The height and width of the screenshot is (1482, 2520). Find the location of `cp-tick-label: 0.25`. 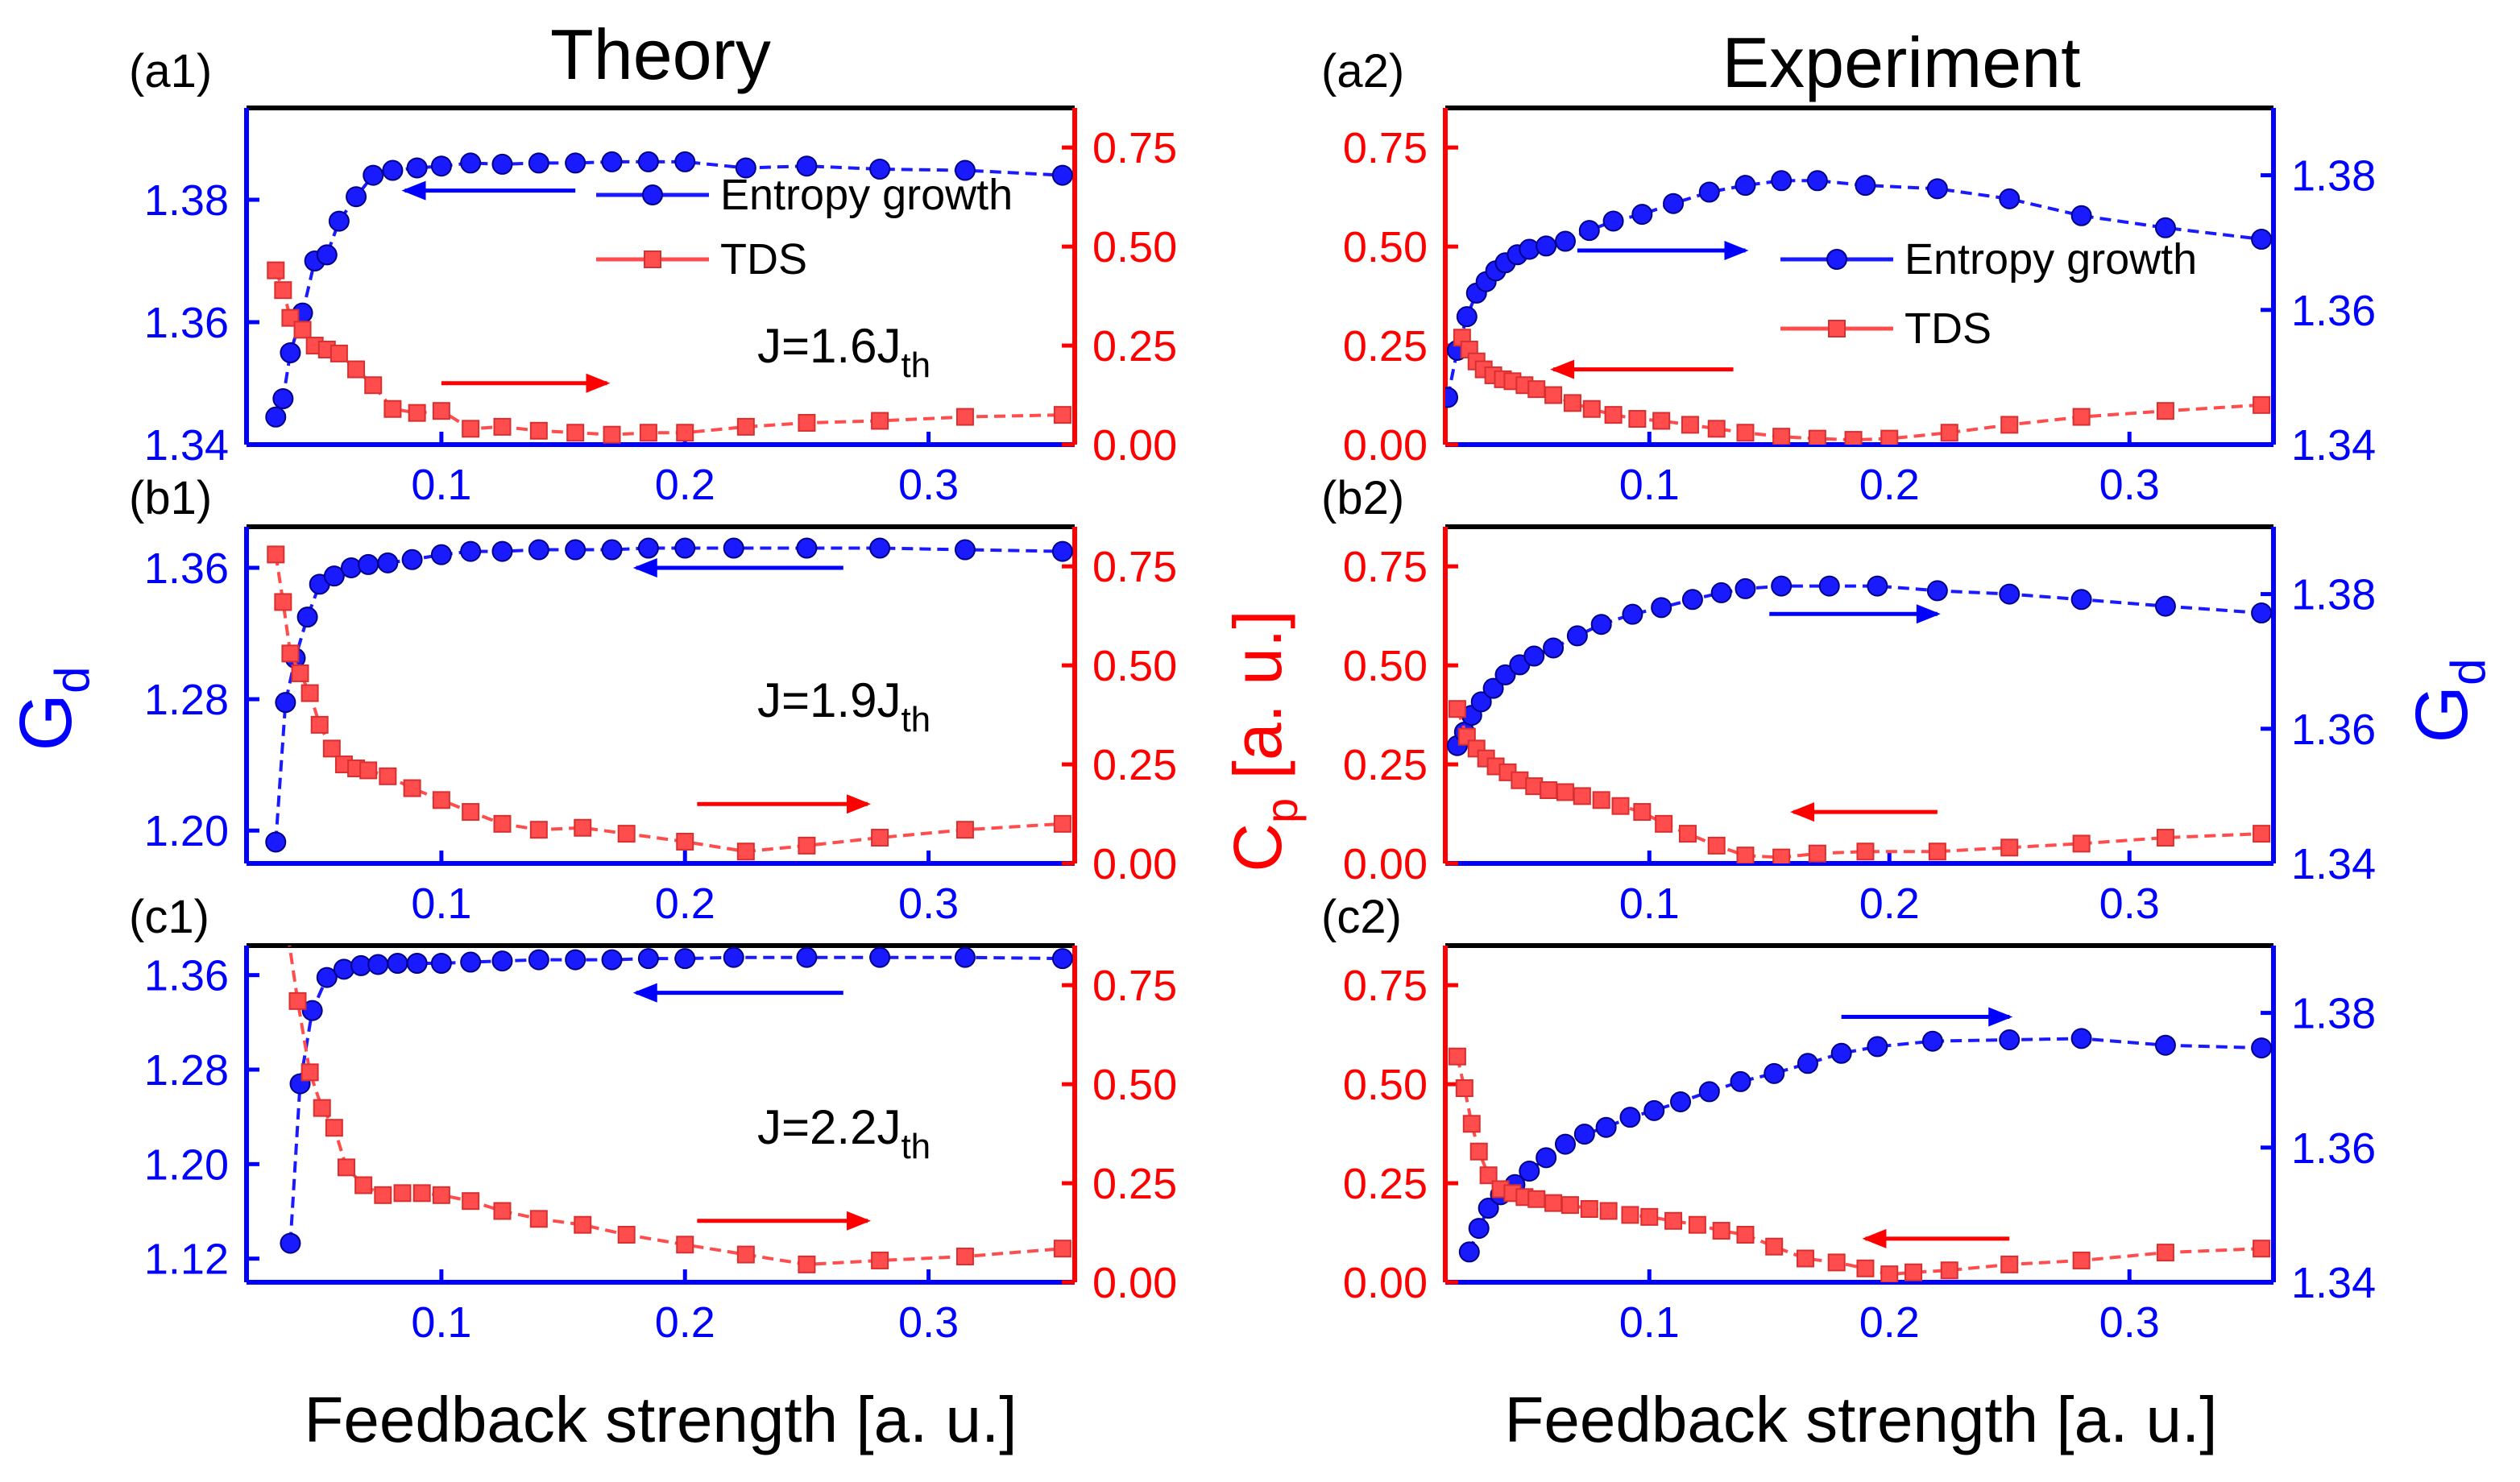

cp-tick-label: 0.25 is located at coordinates (1134, 765).